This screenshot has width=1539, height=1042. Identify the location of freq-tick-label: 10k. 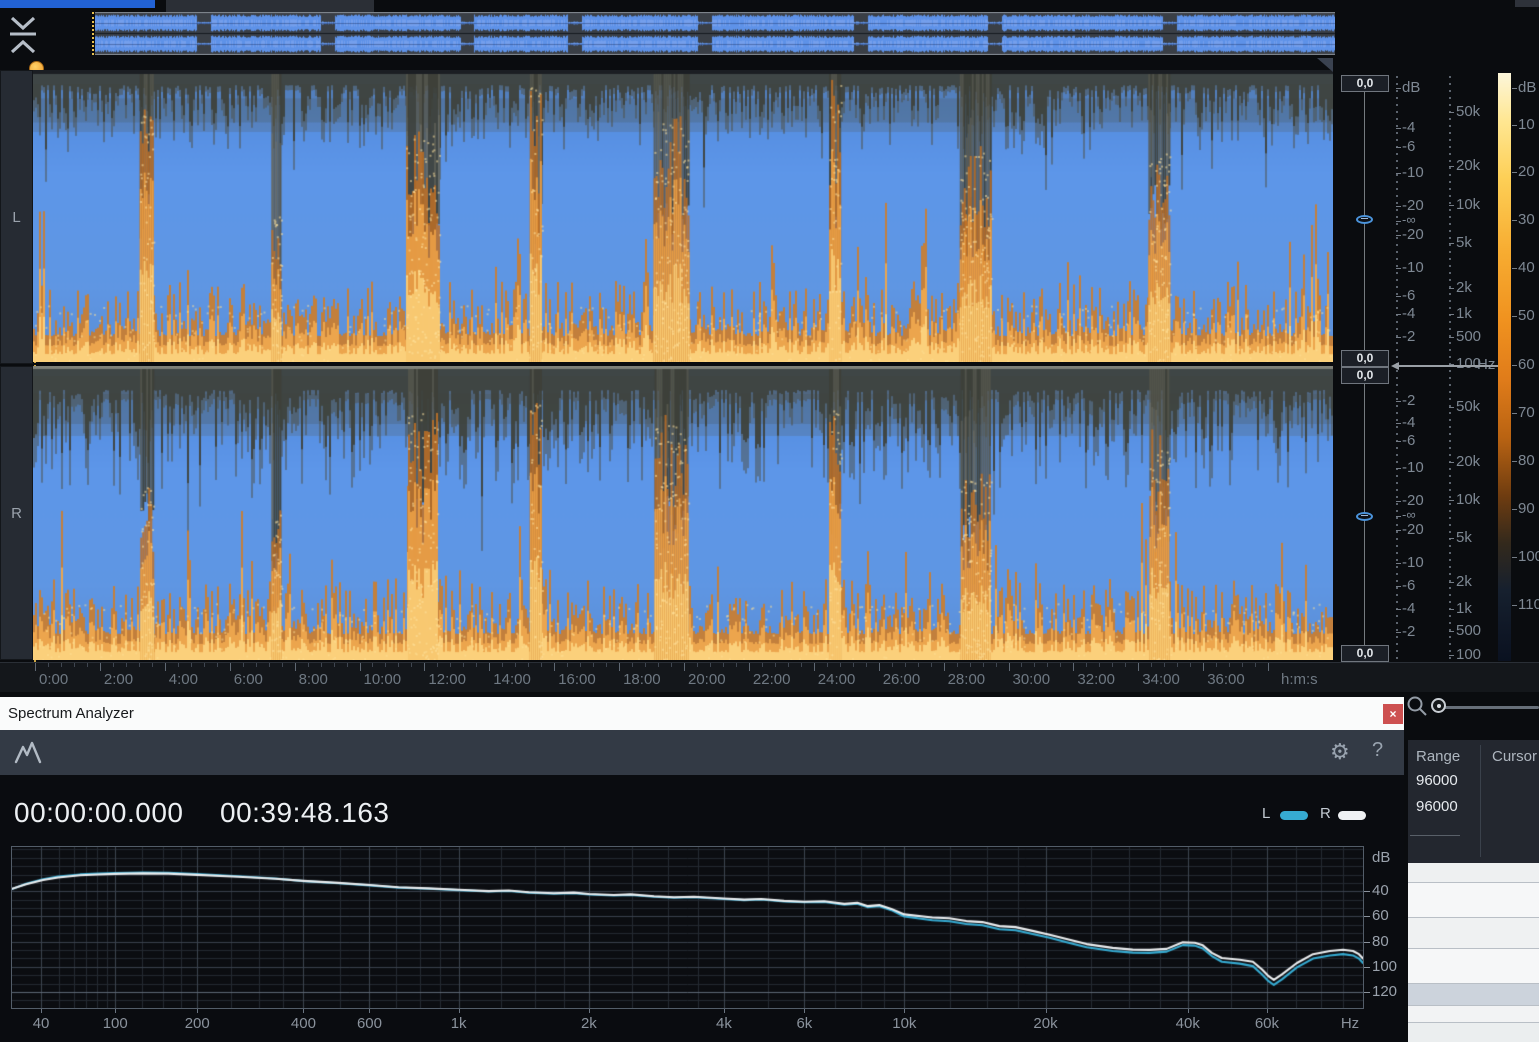
(1468, 204).